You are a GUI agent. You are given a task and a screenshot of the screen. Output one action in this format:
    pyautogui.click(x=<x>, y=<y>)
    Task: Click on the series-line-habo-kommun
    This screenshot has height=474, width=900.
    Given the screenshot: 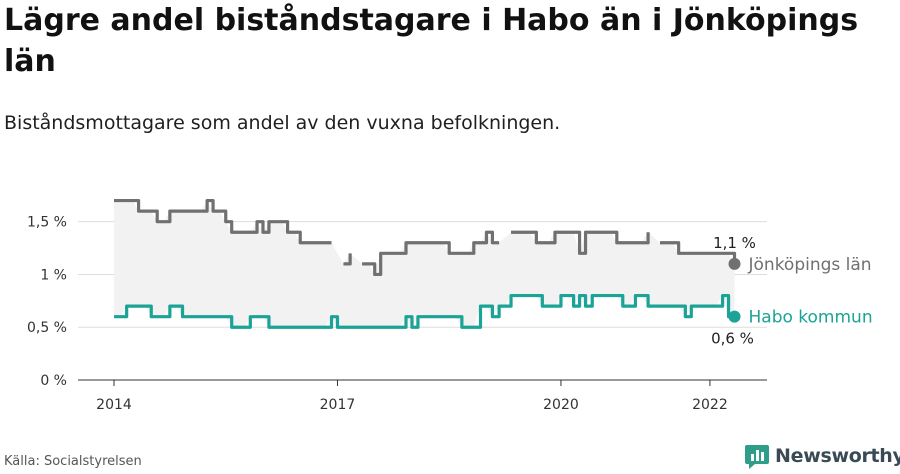 What is the action you would take?
    pyautogui.click(x=424, y=311)
    